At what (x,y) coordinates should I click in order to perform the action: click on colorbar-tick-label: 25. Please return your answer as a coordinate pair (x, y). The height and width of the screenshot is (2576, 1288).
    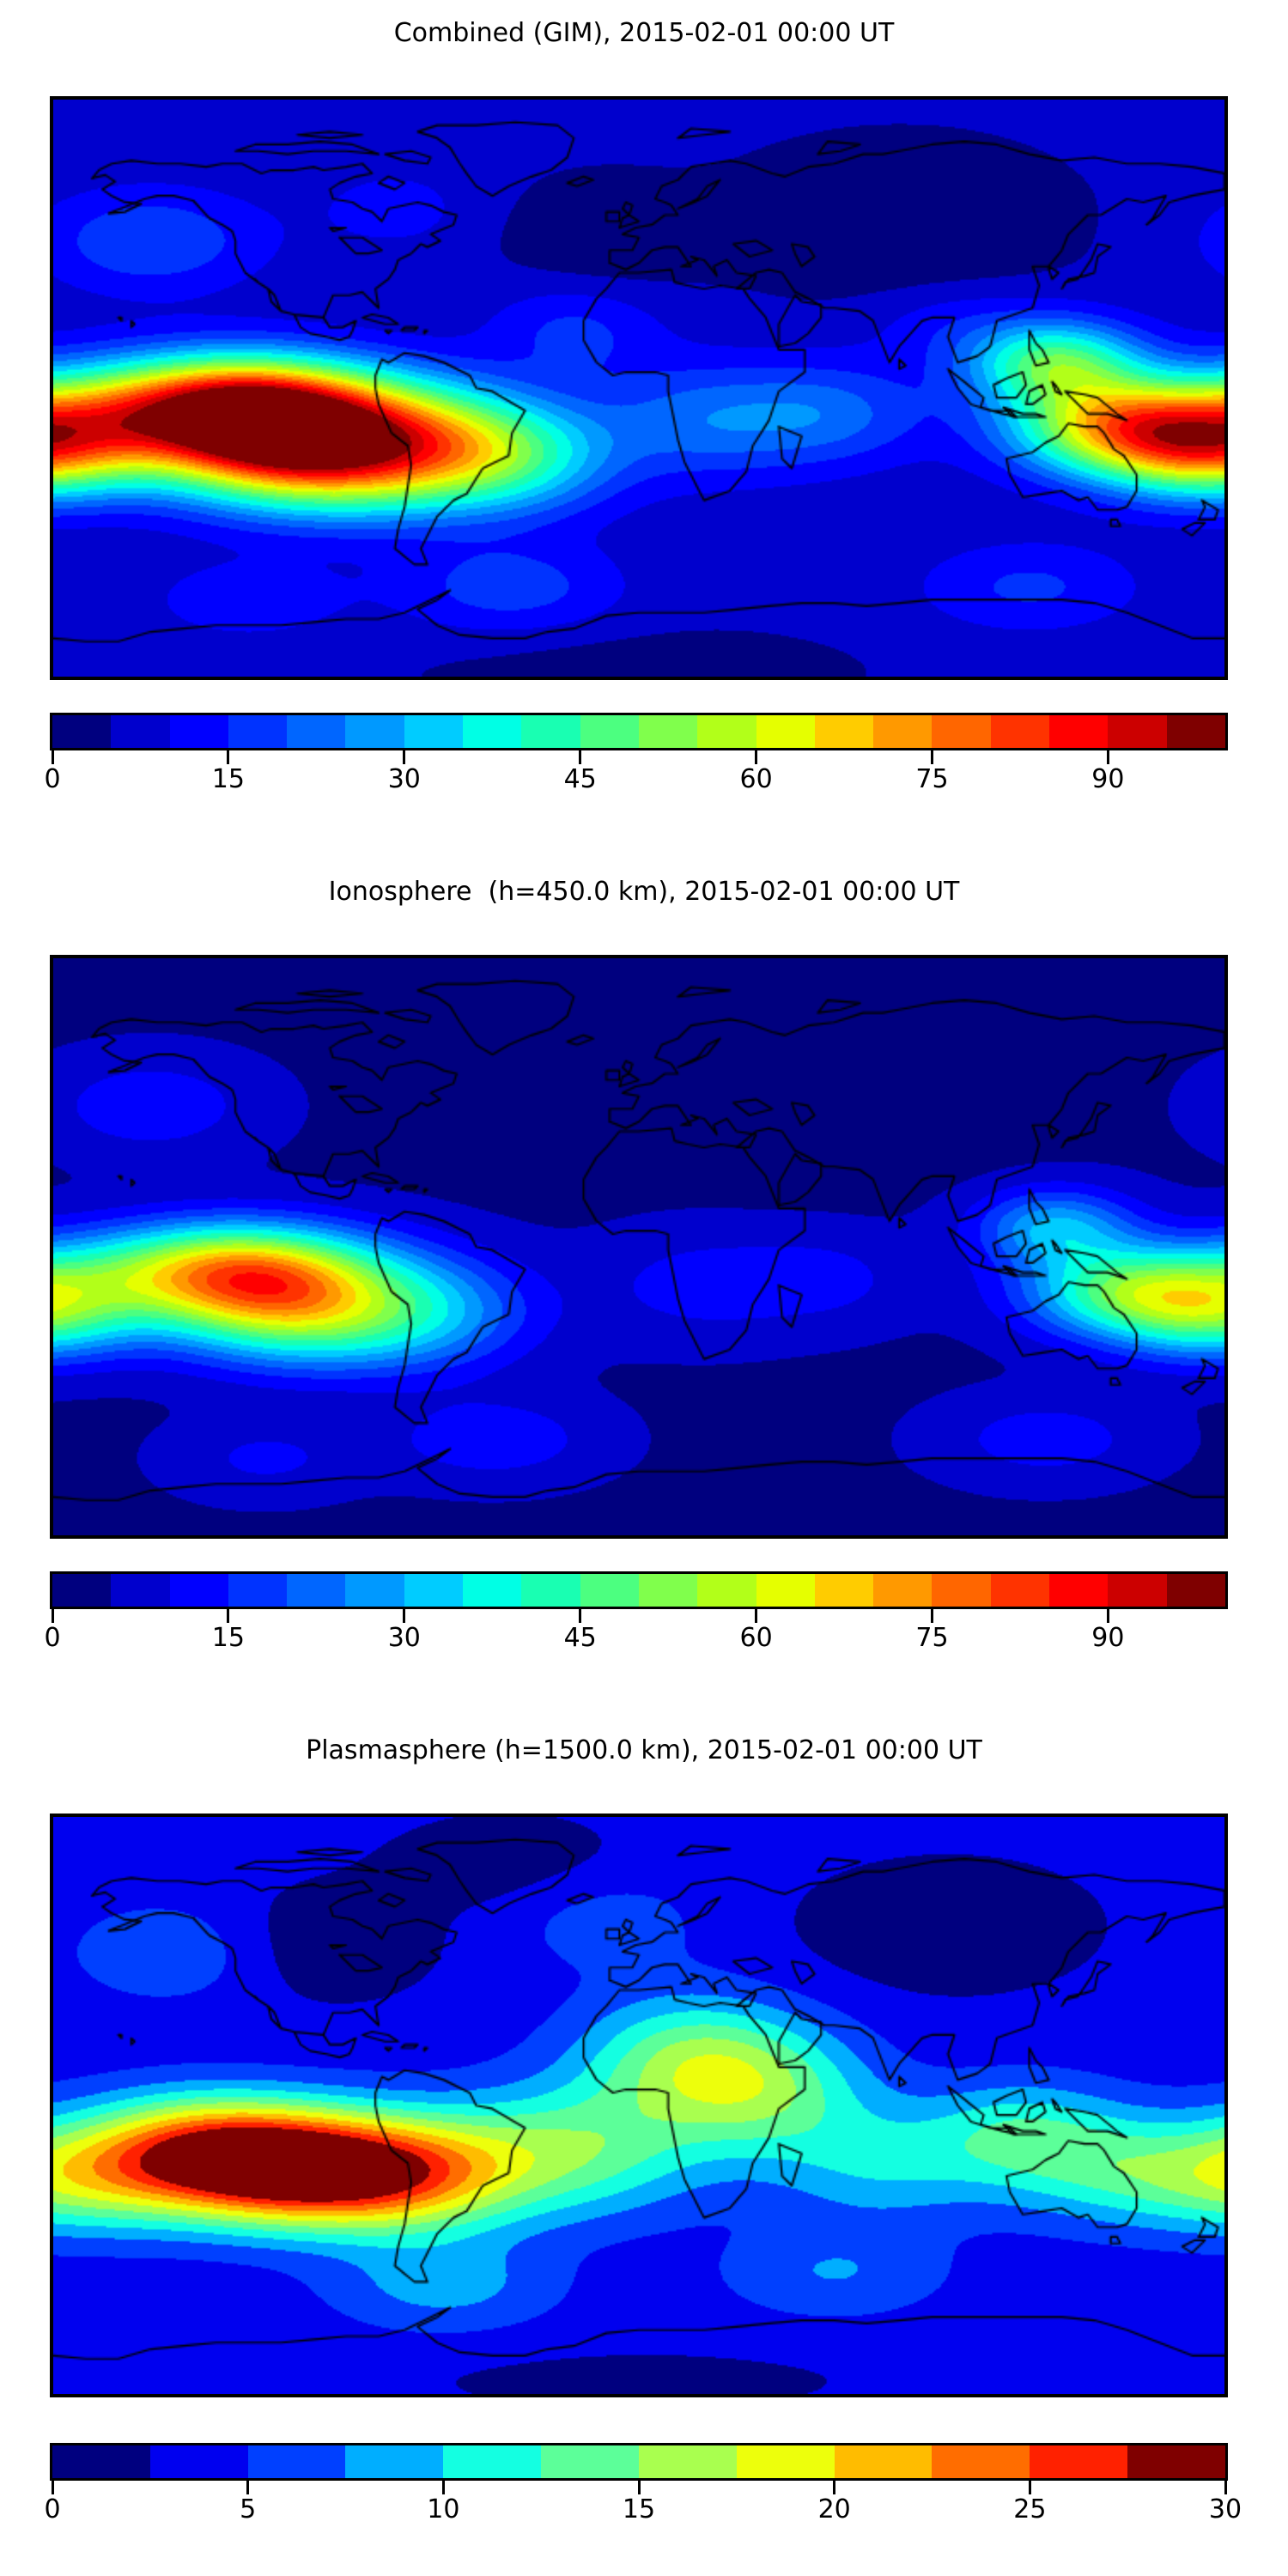
    Looking at the image, I should click on (1030, 2509).